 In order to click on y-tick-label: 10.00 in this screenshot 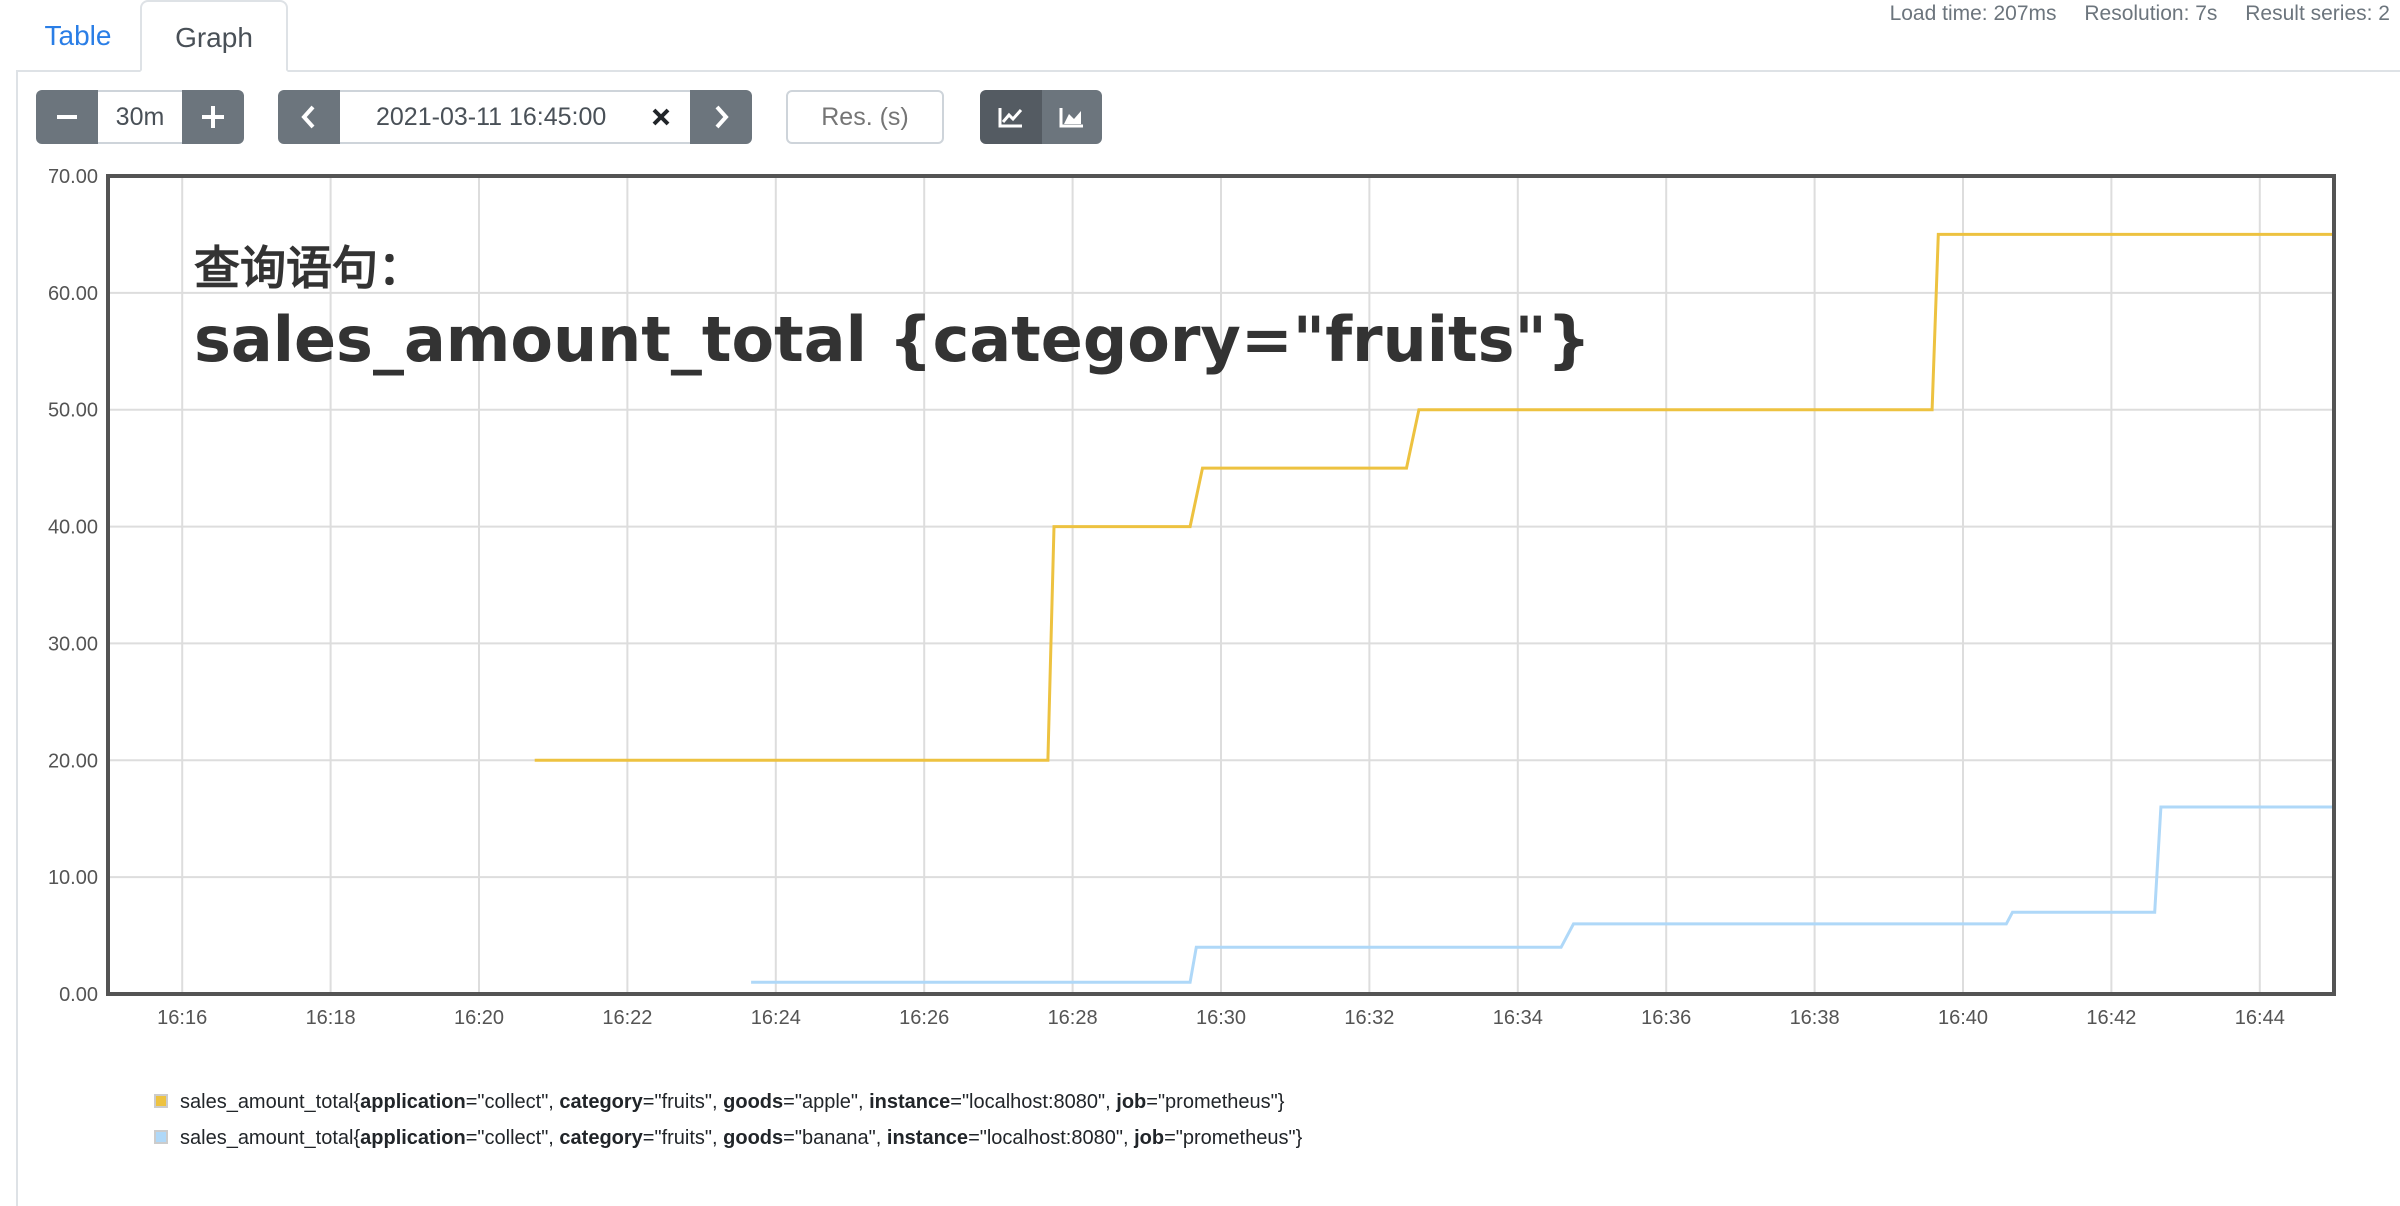, I will do `click(73, 878)`.